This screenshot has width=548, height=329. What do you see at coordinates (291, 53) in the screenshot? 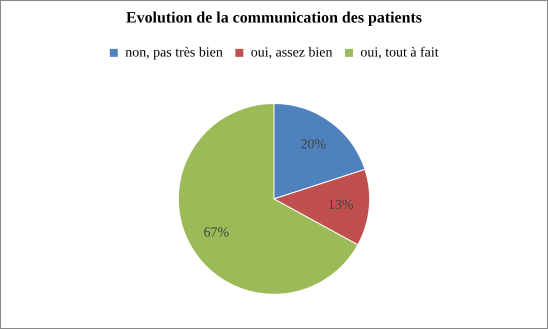
I see `legend-label: oui, assez bien` at bounding box center [291, 53].